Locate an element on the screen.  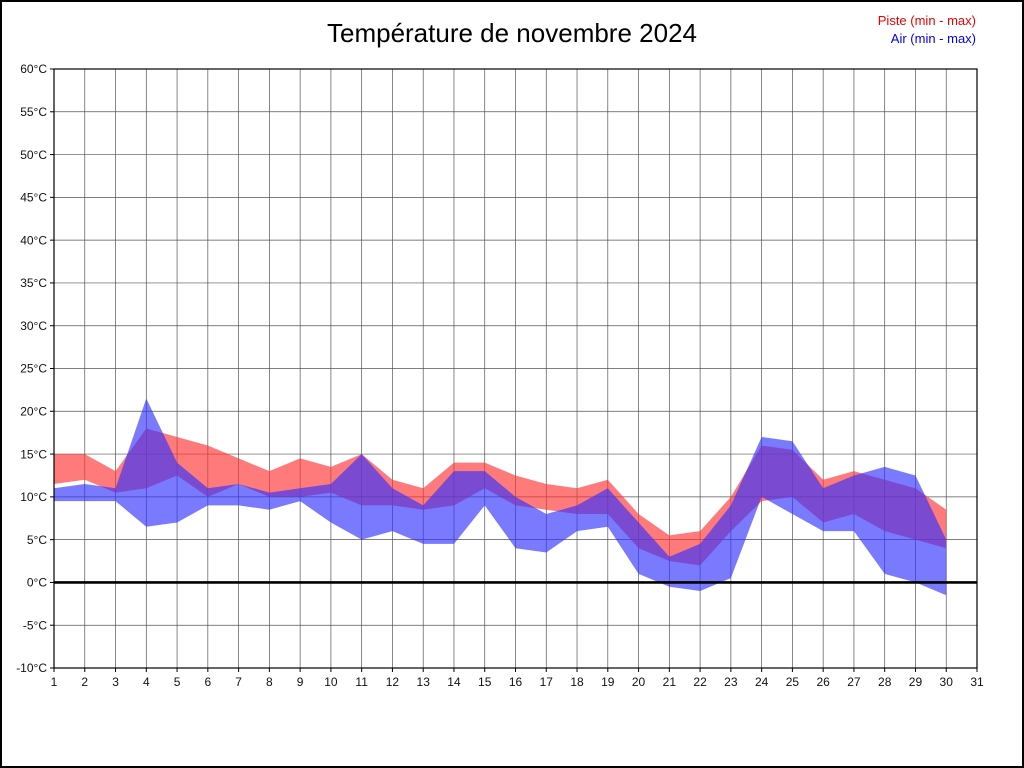
x-tick-label: 18 is located at coordinates (577, 682).